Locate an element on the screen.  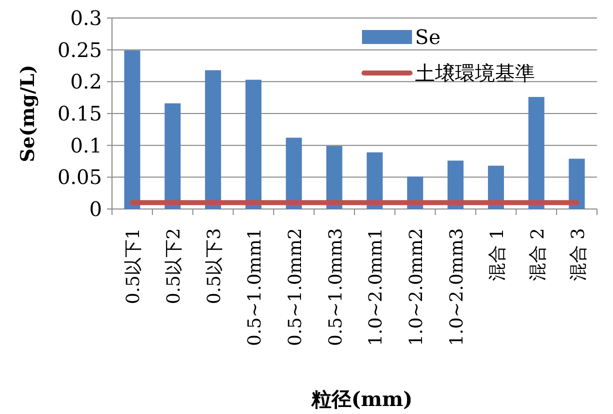
legend-label: Se is located at coordinates (428, 37).